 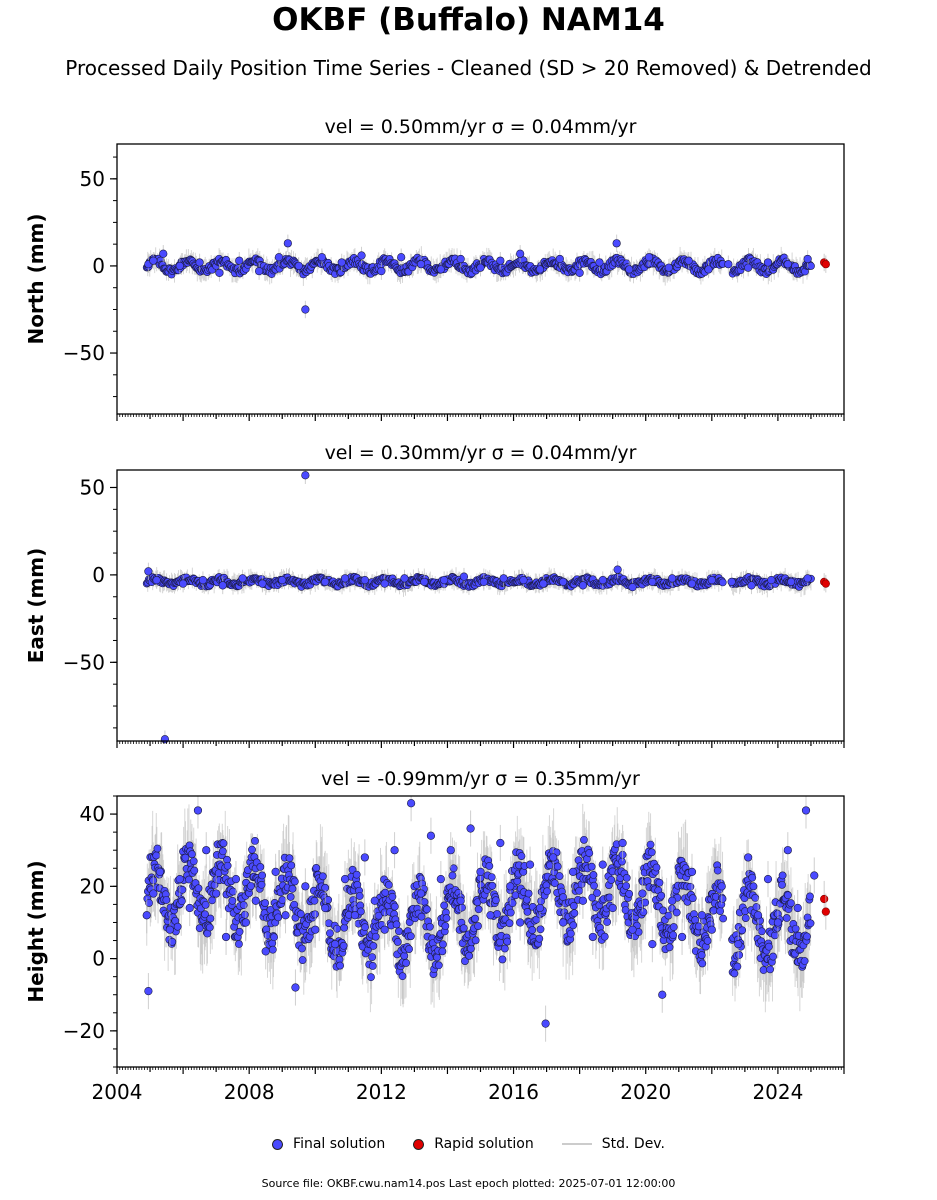 I want to click on north-panel-title: vel = 0.50mm/yr σ = 0.04mm/yr, so click(x=481, y=127).